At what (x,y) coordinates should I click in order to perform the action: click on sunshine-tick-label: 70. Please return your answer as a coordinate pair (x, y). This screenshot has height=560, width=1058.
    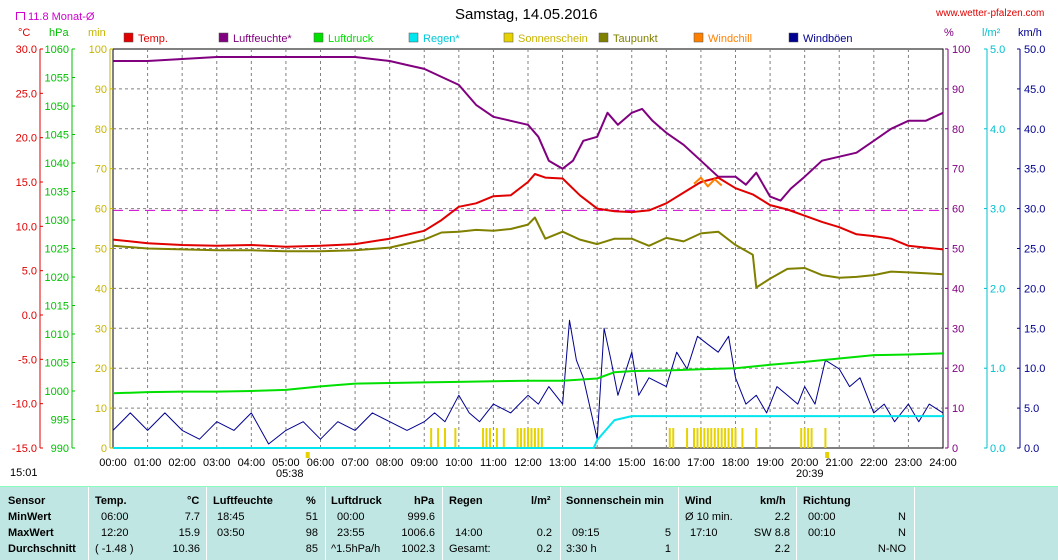
    Looking at the image, I should click on (101, 170).